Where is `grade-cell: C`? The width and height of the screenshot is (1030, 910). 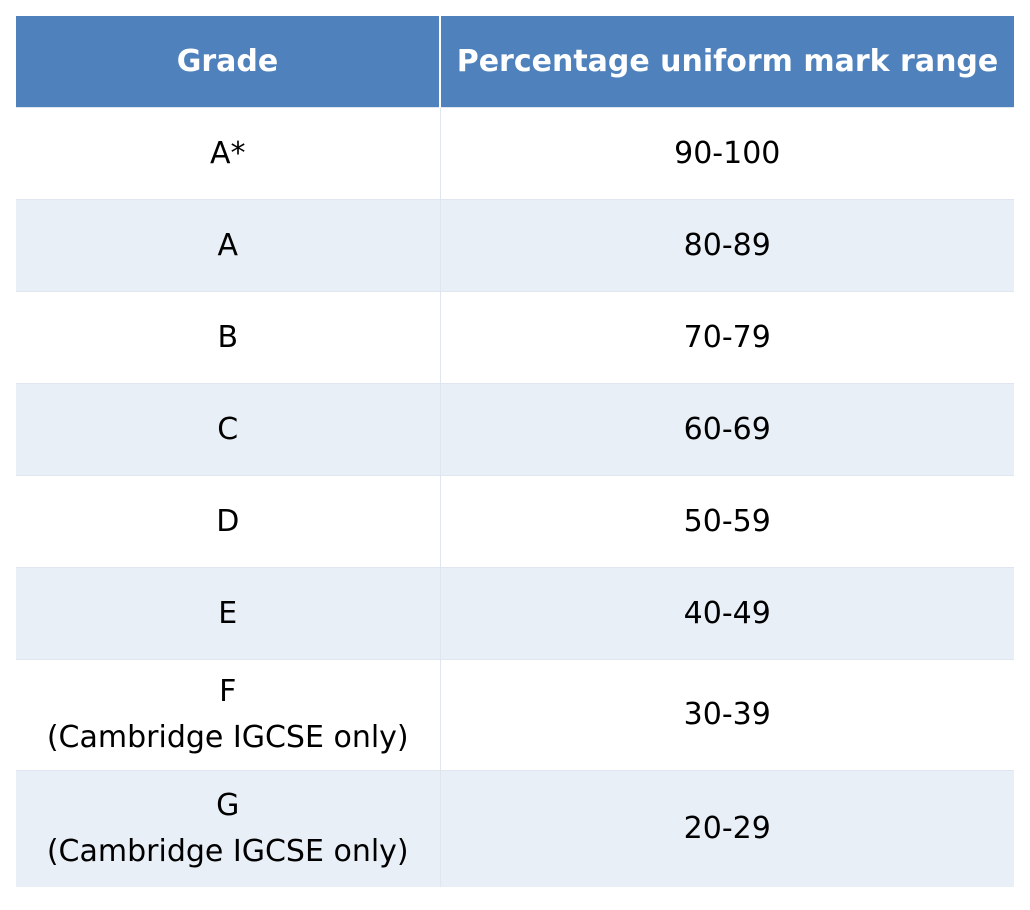
grade-cell: C is located at coordinates (228, 429).